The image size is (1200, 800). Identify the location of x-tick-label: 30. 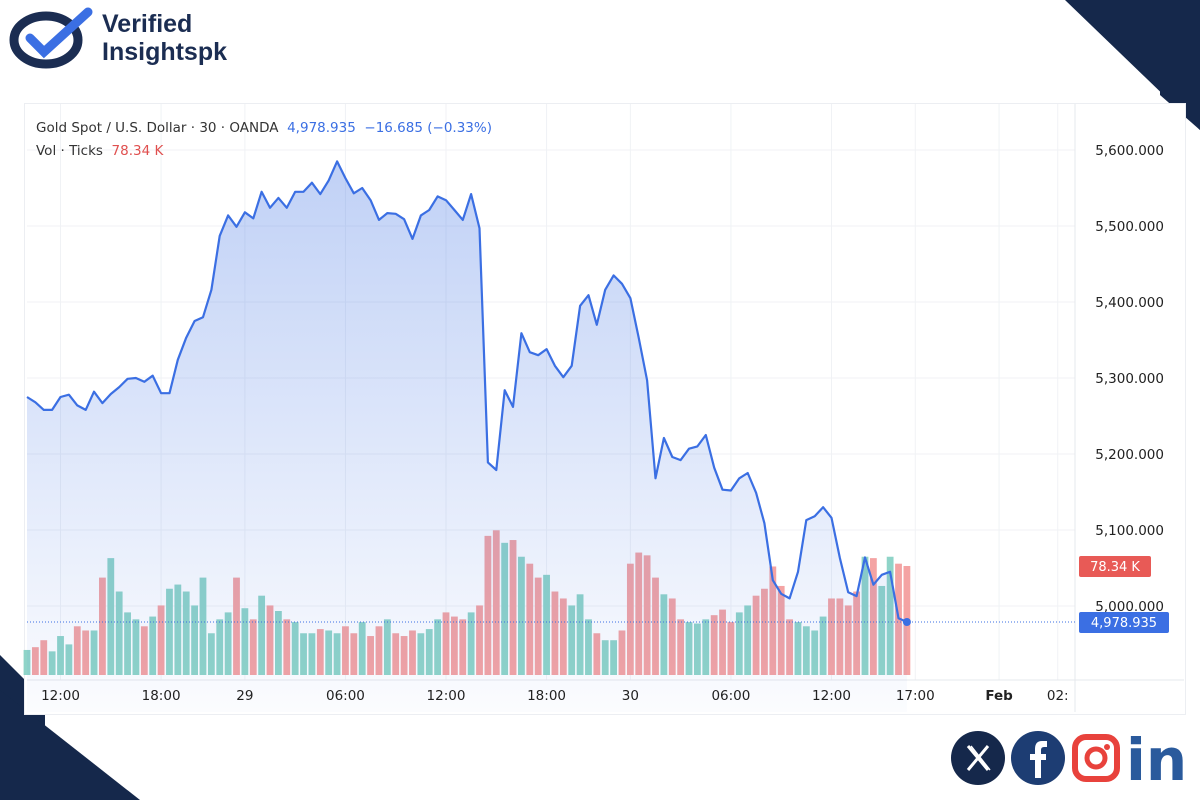
(630, 696).